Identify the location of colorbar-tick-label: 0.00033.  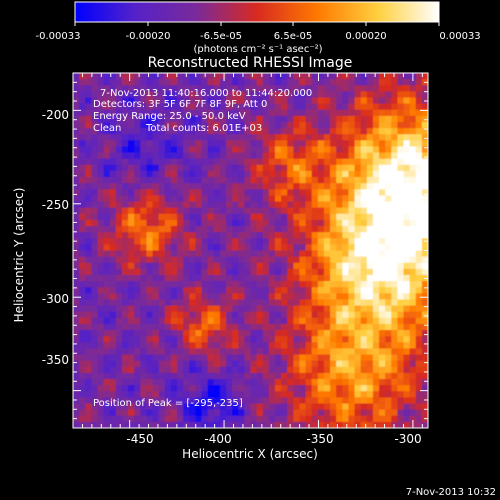
(459, 36).